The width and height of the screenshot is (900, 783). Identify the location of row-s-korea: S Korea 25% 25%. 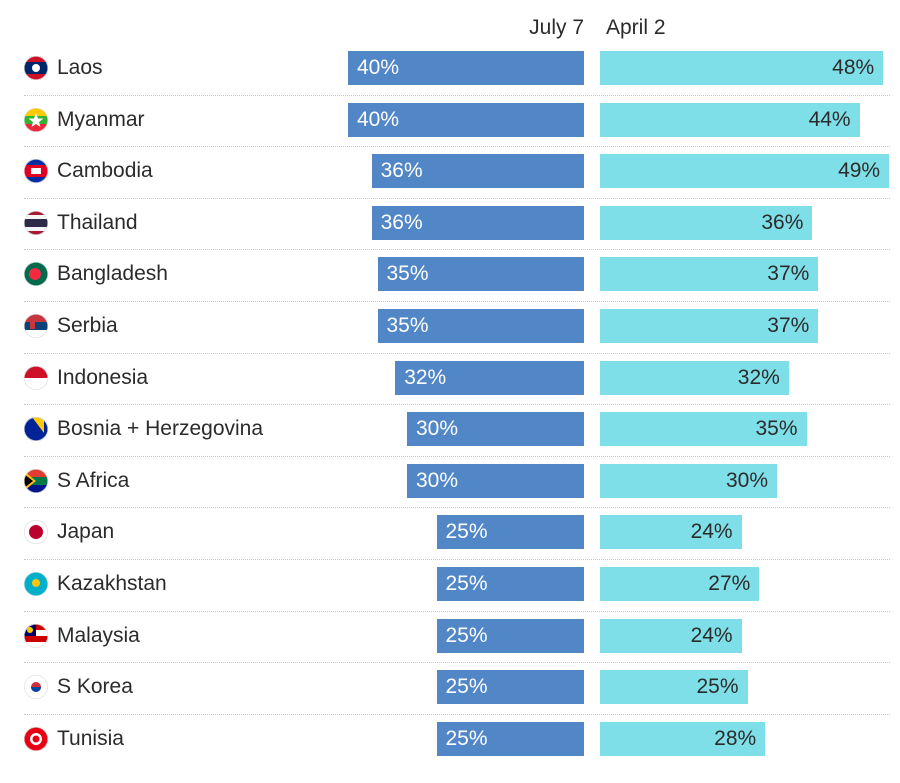
(450, 688).